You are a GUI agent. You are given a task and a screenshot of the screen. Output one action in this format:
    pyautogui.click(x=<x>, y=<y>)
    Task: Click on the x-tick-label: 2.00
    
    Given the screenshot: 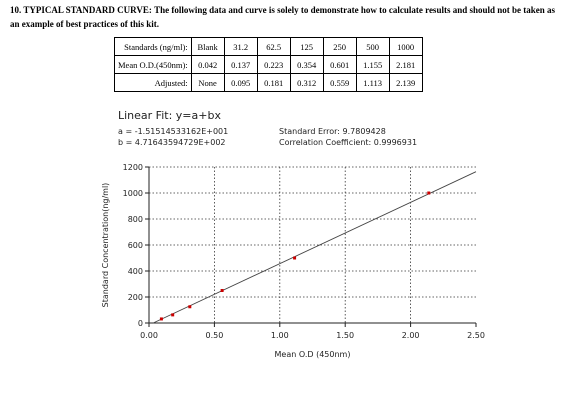 What is the action you would take?
    pyautogui.click(x=411, y=335)
    